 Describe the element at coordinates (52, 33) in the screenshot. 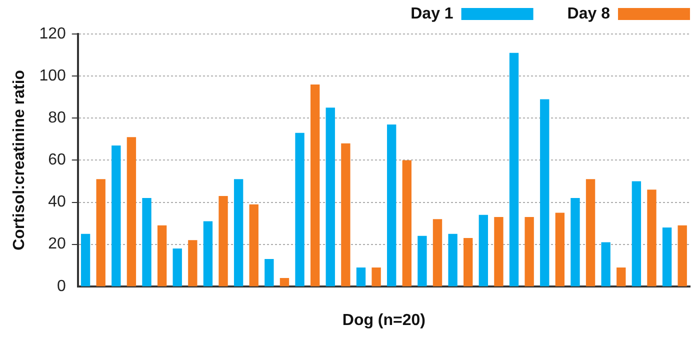

I see `y-tick-label: 120` at that location.